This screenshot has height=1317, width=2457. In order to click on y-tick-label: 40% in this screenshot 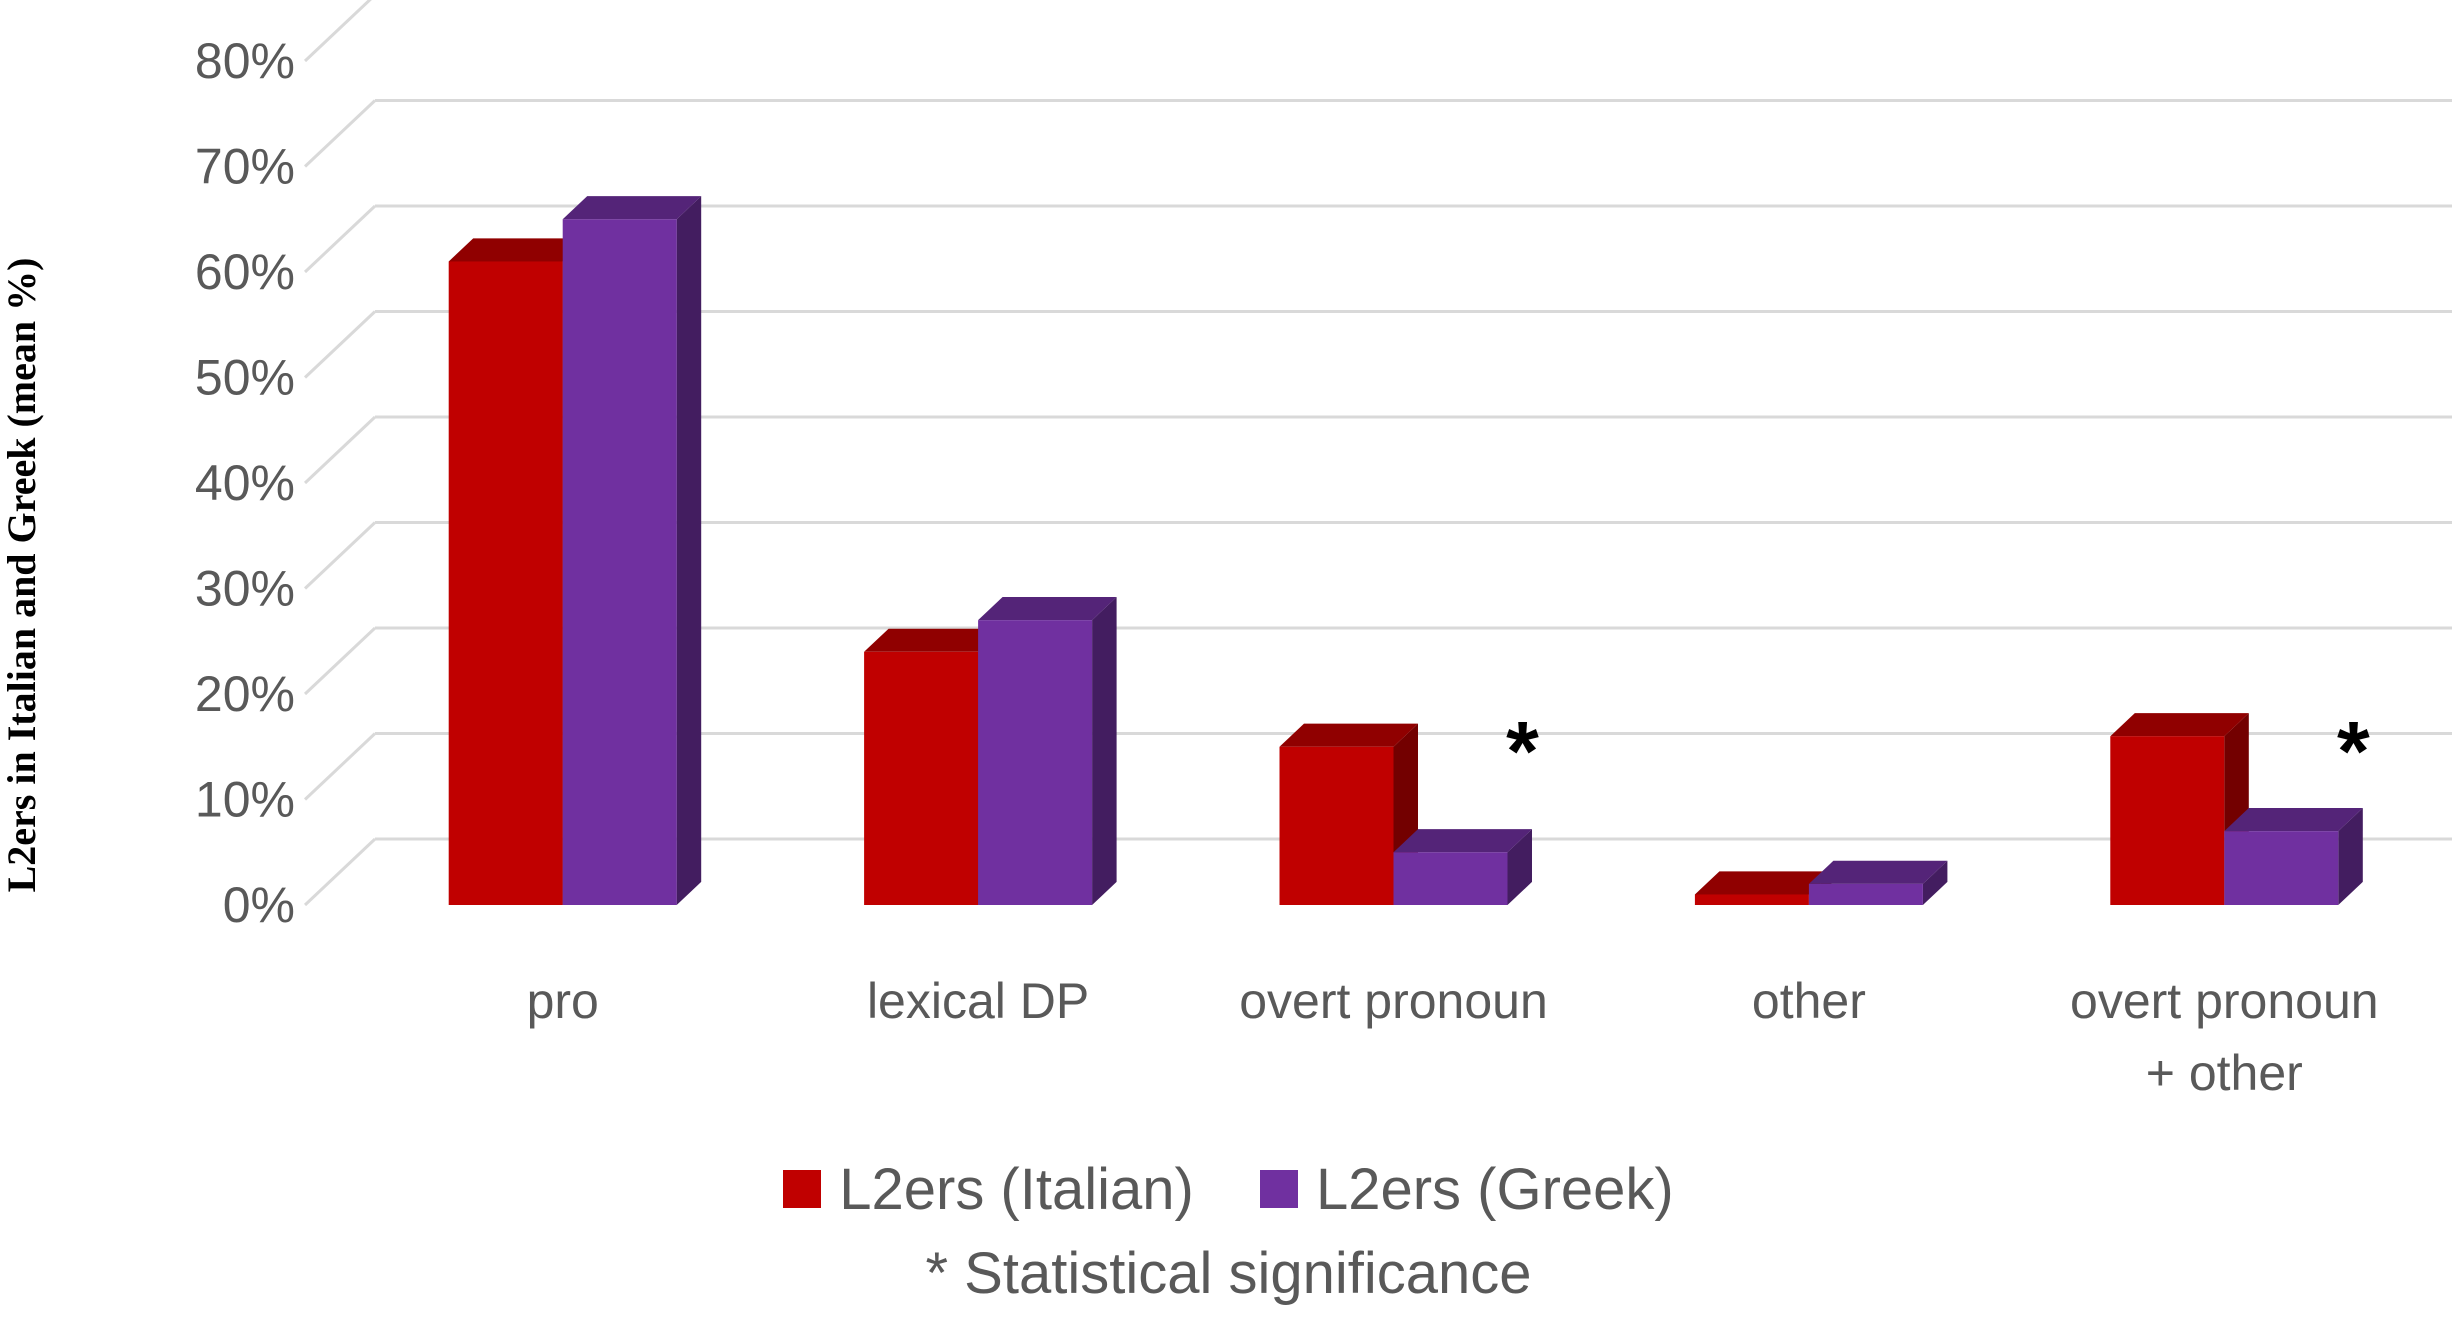, I will do `click(245, 483)`.